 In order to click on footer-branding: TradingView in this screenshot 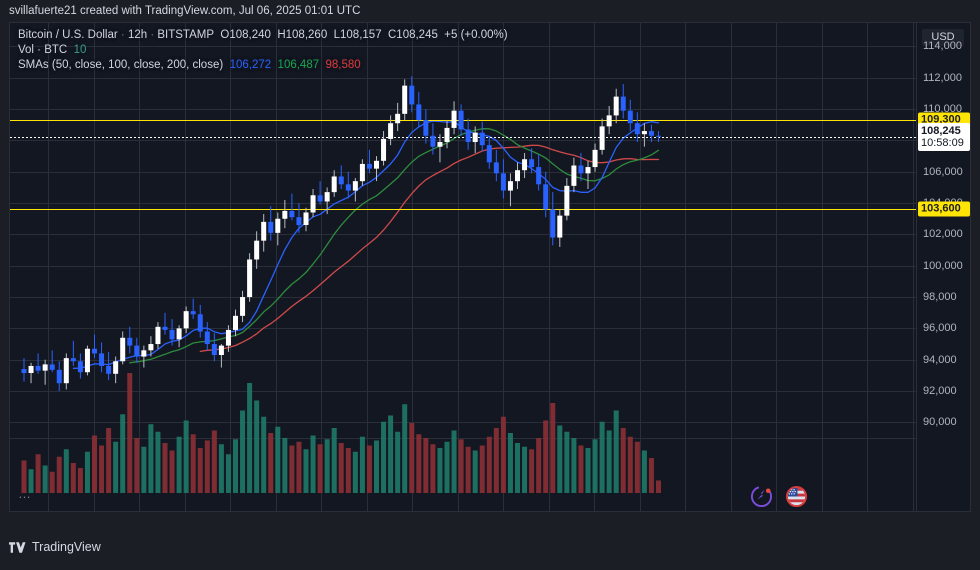, I will do `click(55, 547)`.